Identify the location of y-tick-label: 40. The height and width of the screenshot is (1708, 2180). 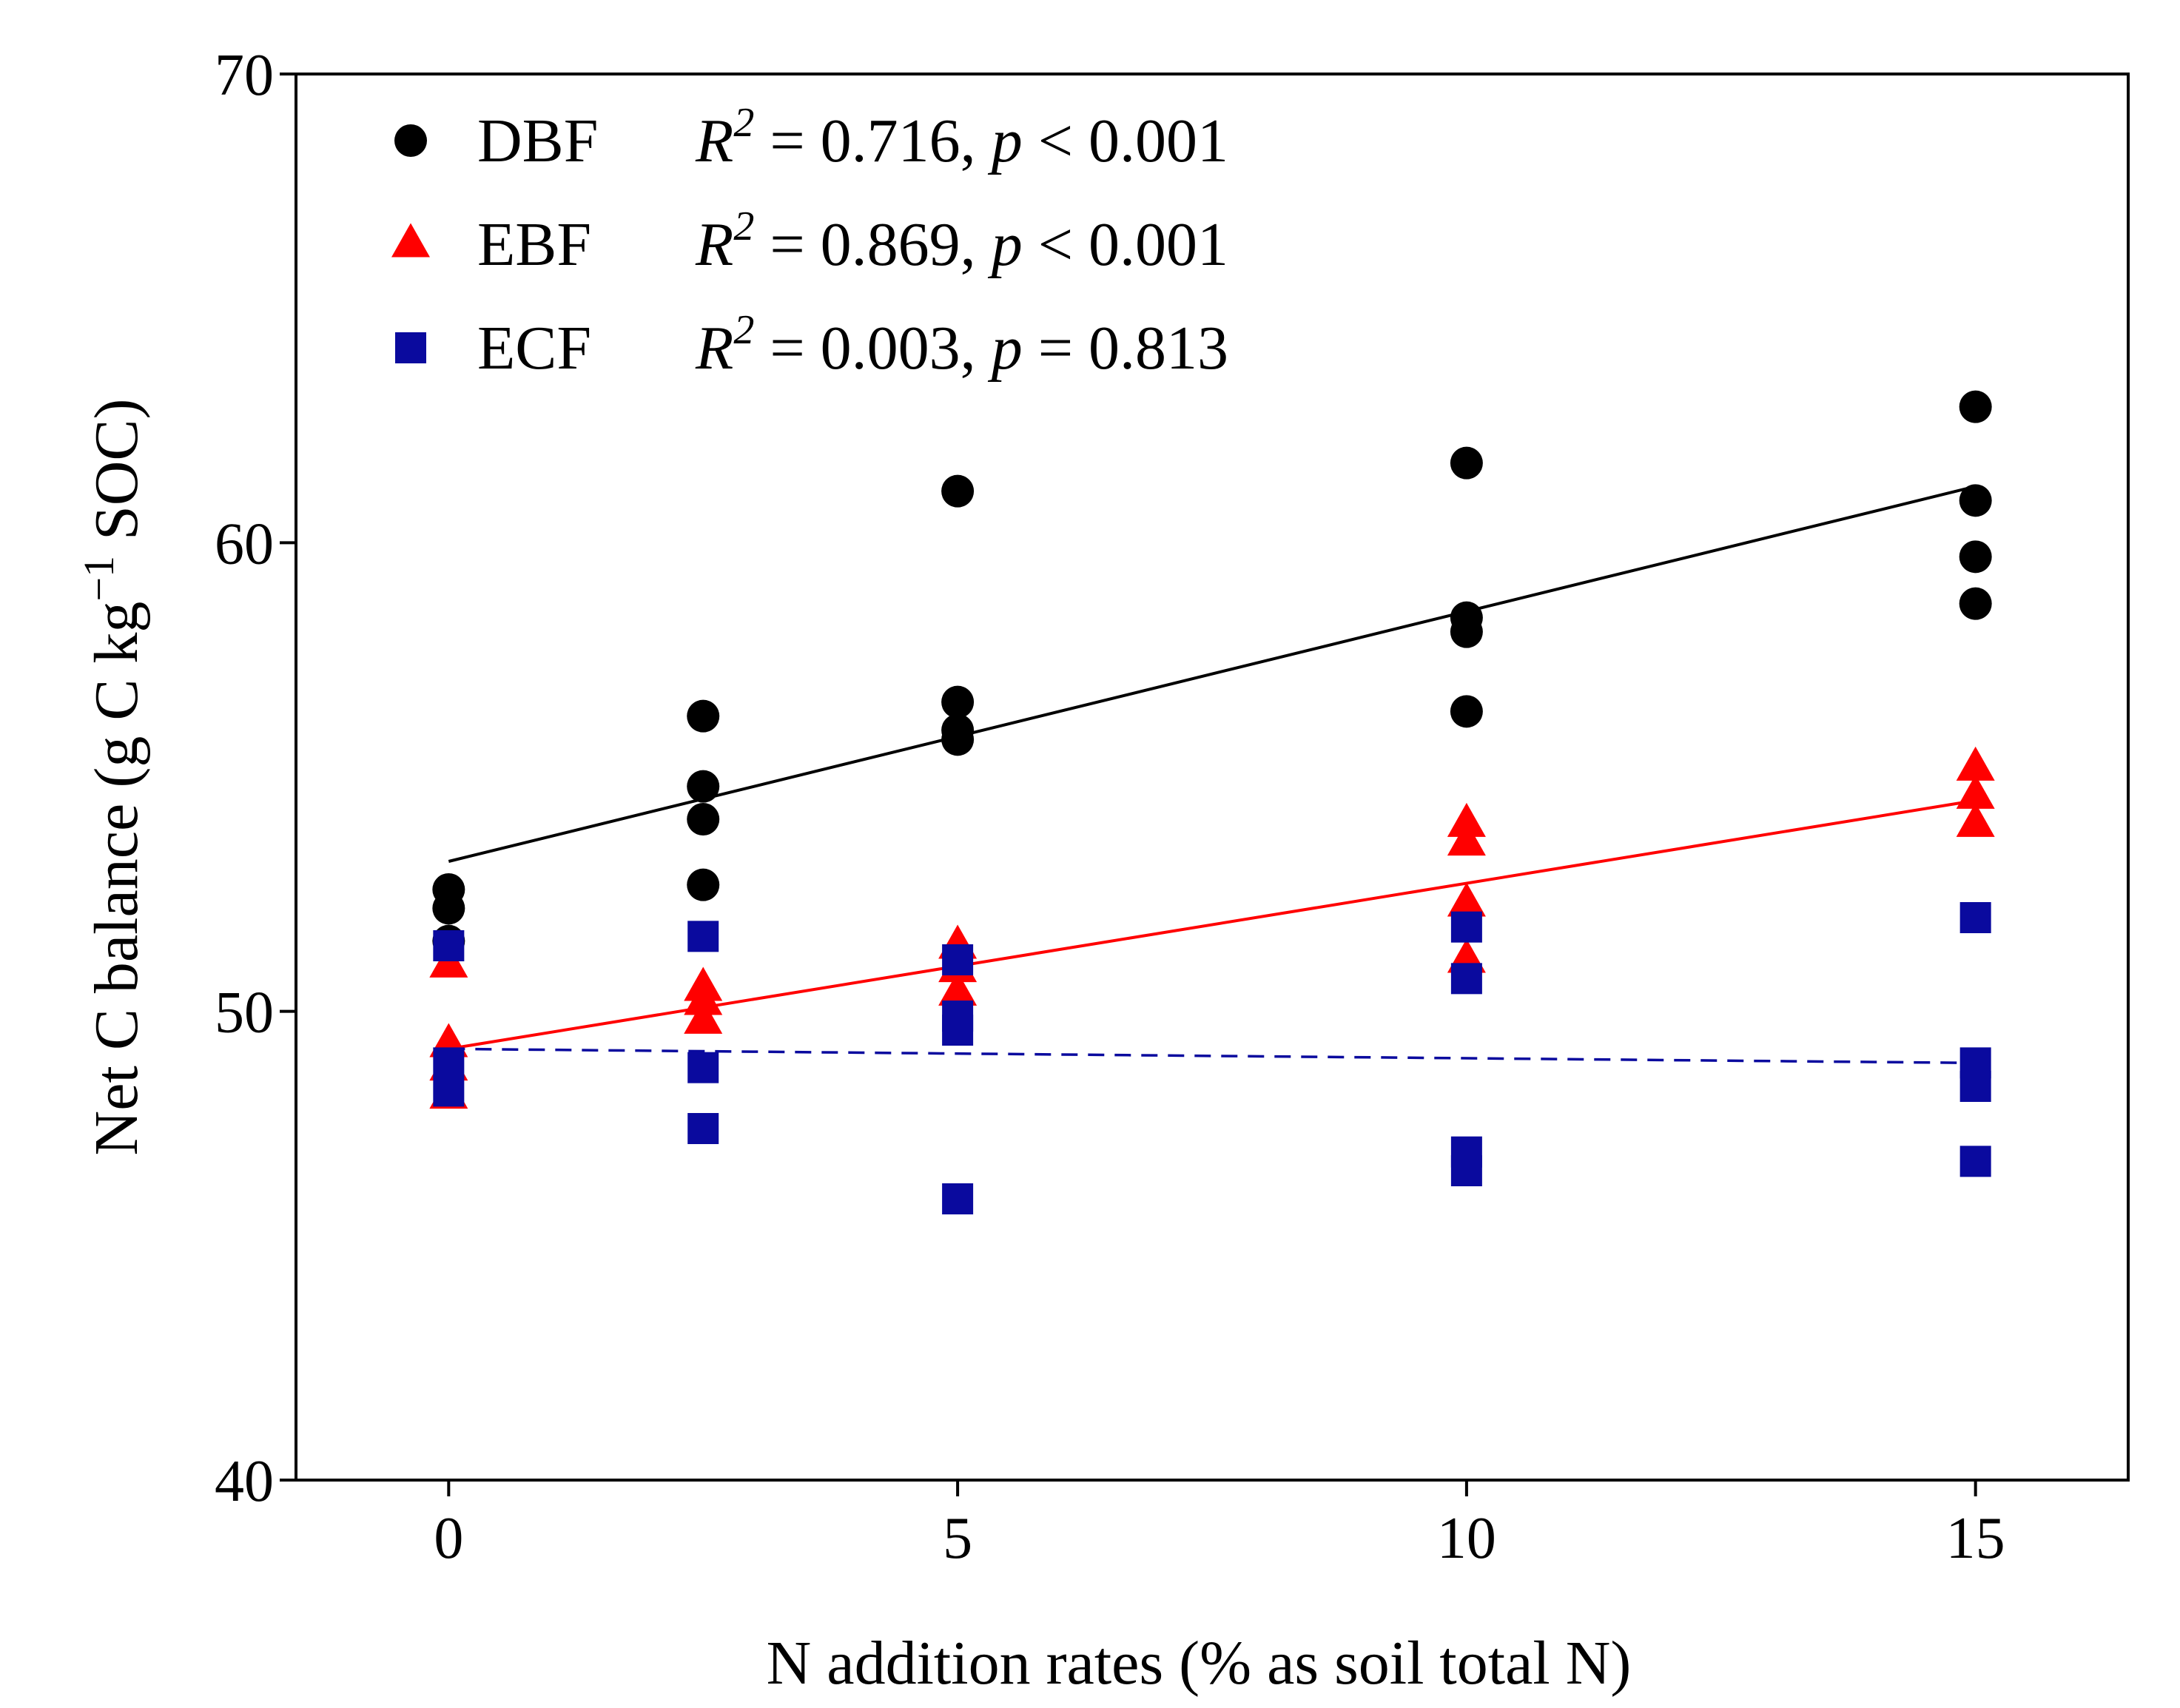
(245, 1481).